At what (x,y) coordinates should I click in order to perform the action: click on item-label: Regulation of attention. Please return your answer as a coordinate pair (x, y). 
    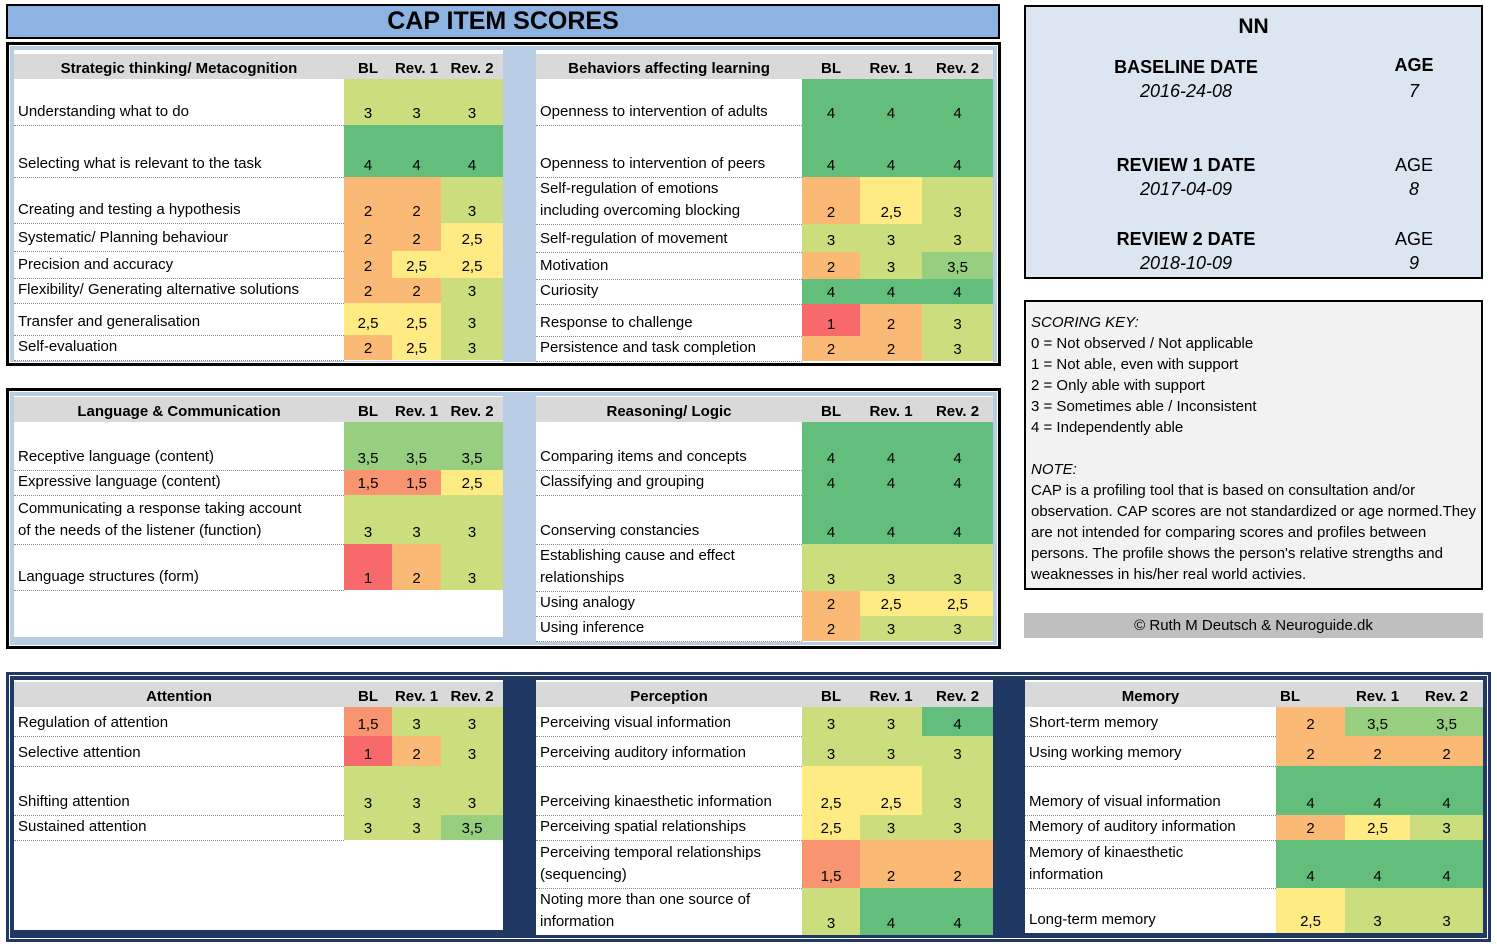
    Looking at the image, I should click on (179, 722).